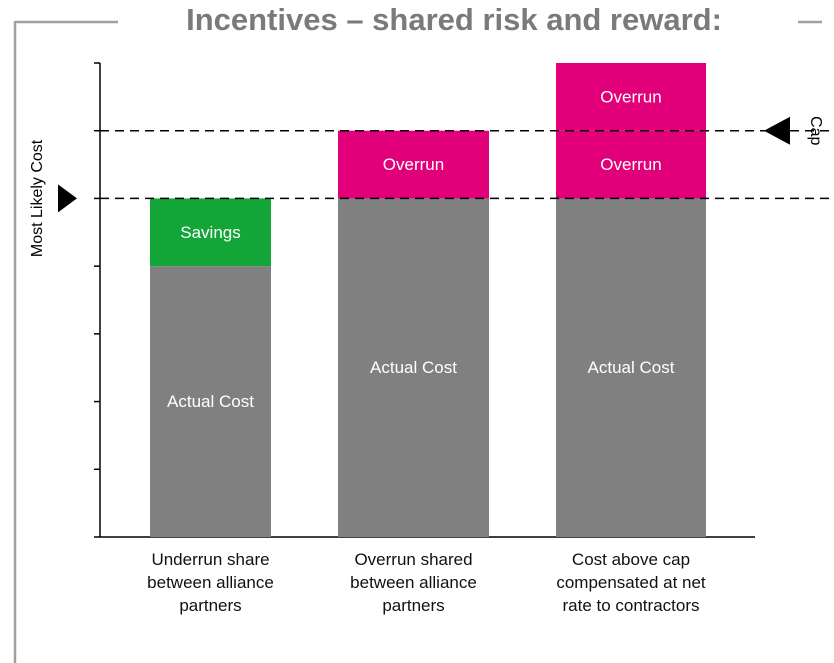  Describe the element at coordinates (37, 198) in the screenshot. I see `reference-label: Most Likely Cost` at that location.